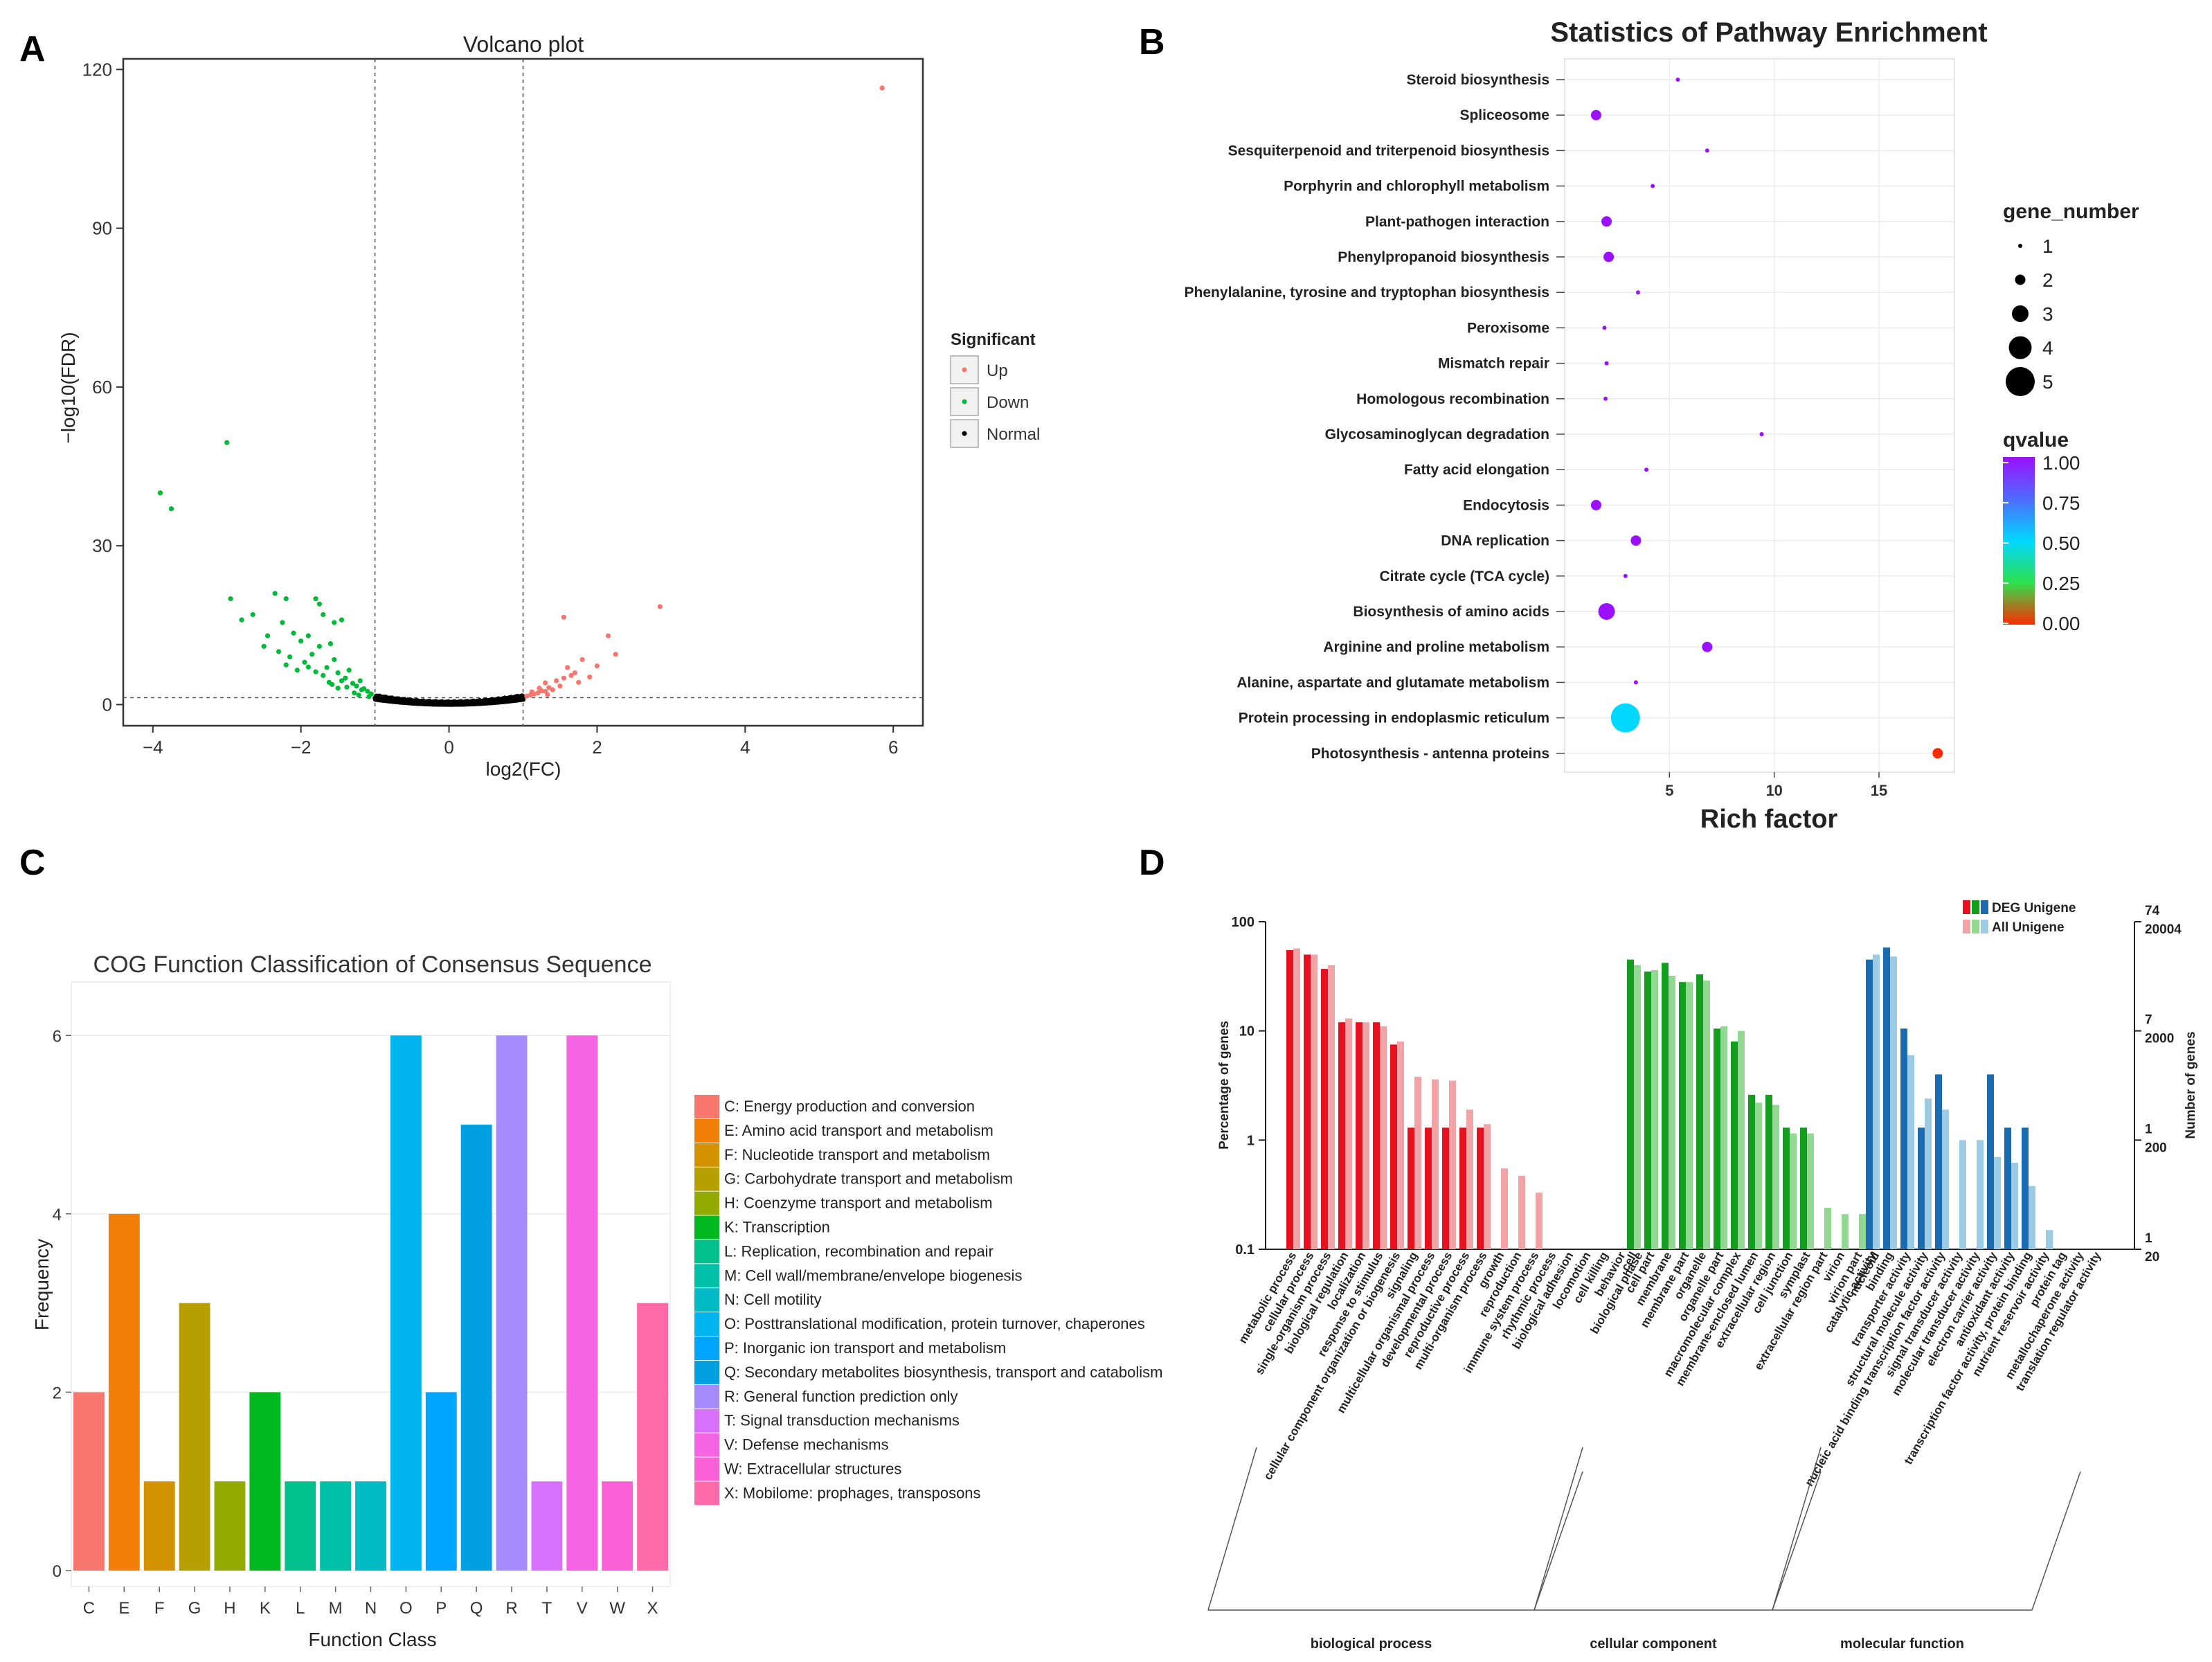 This screenshot has width=2212, height=1662. I want to click on cog-legend-label: F: Nucleotide transport and metabolism, so click(857, 1155).